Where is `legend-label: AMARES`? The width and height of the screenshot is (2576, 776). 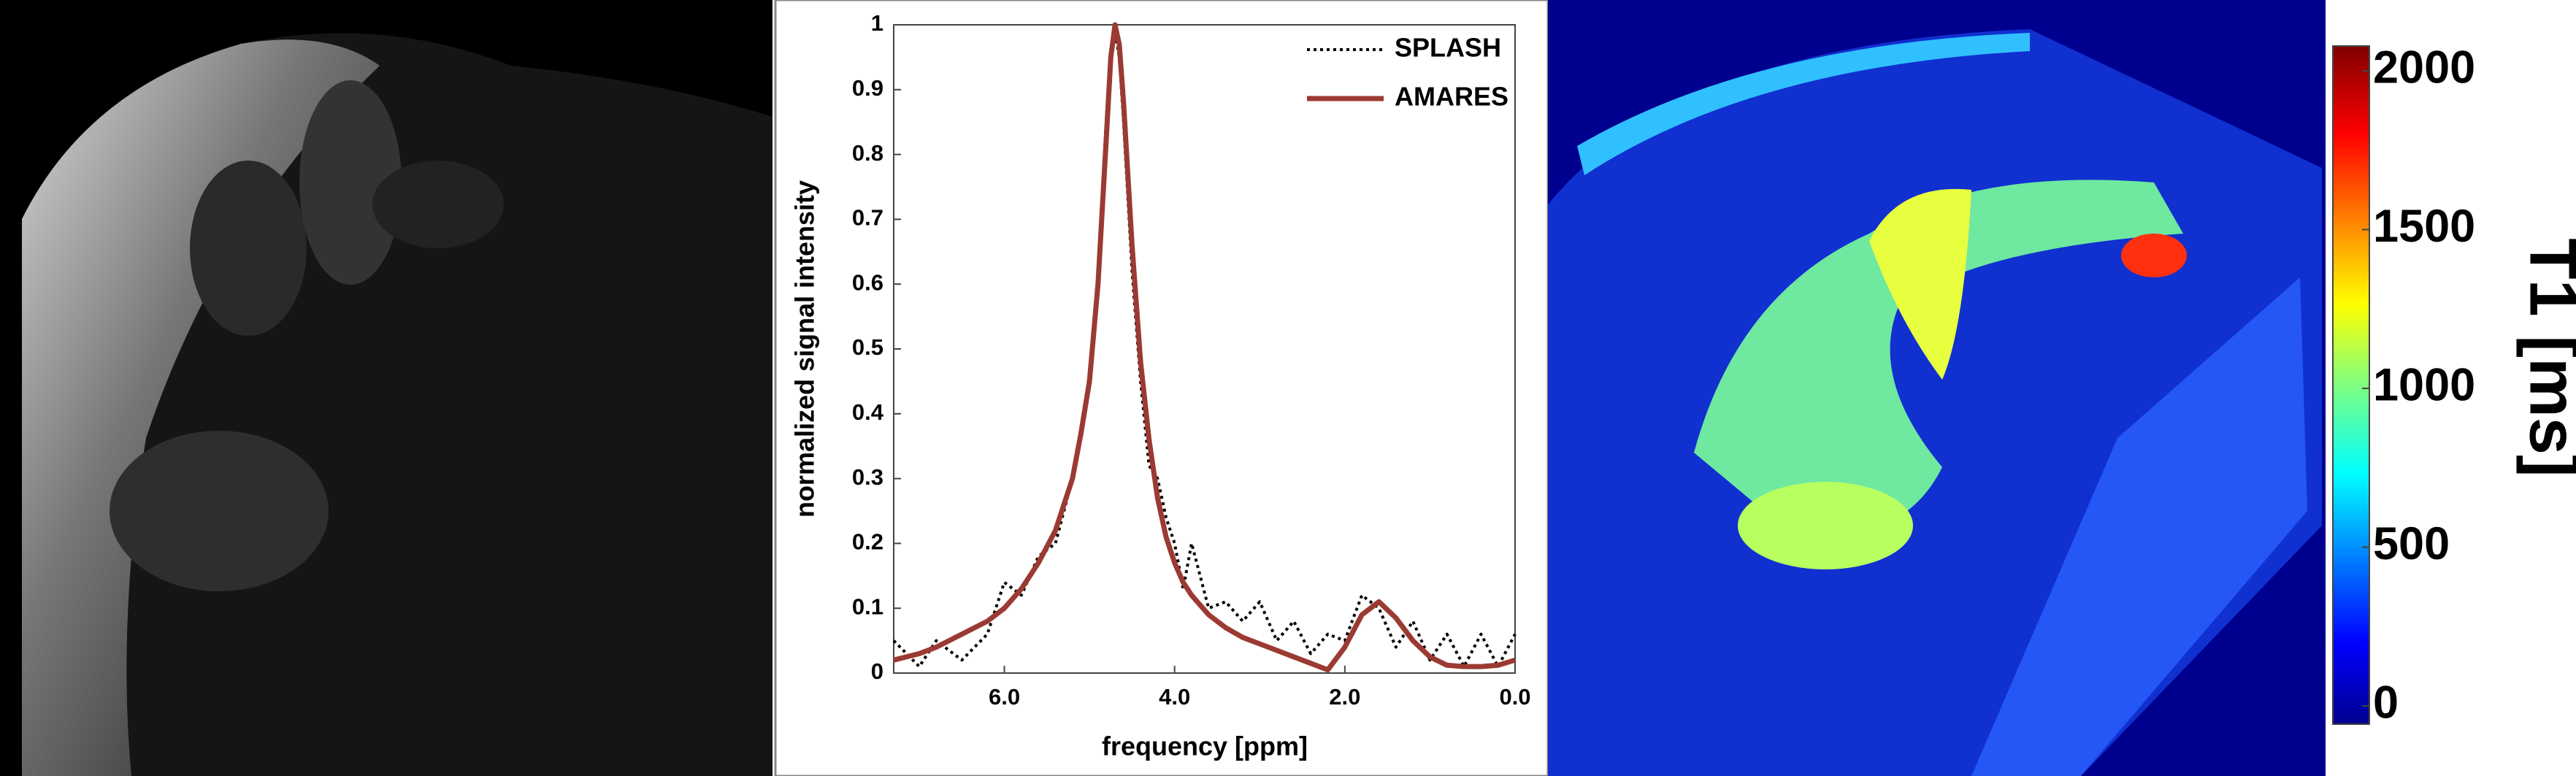
legend-label: AMARES is located at coordinates (1452, 97).